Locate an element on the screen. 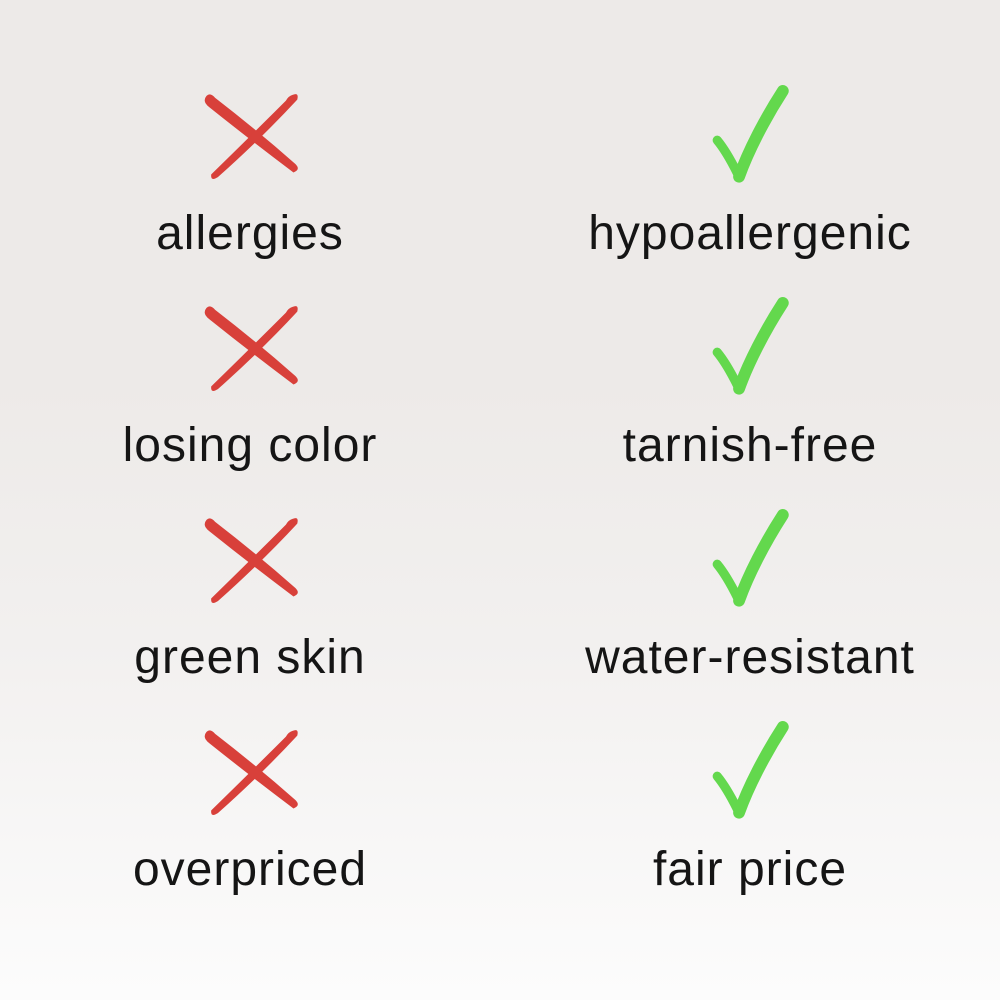 The image size is (1000, 1000). positive-label: fair price is located at coordinates (750, 869).